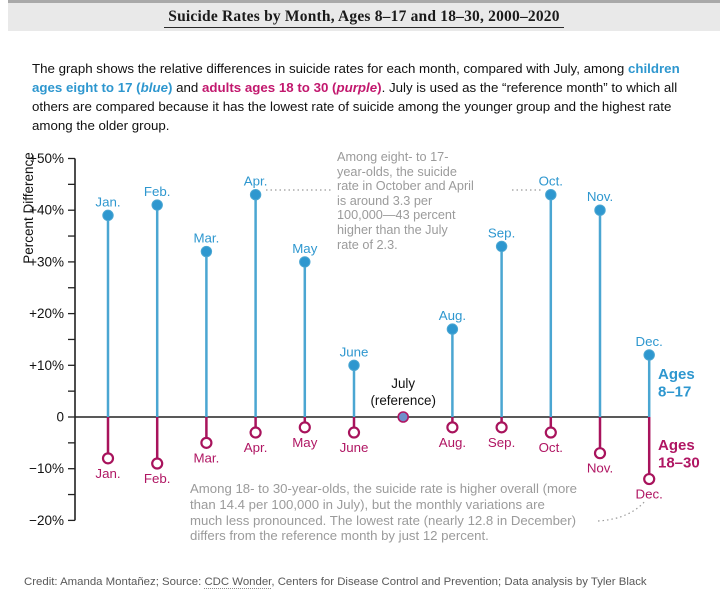 This screenshot has width=720, height=605. What do you see at coordinates (28, 208) in the screenshot?
I see `y-axis-title: Percent Difference` at bounding box center [28, 208].